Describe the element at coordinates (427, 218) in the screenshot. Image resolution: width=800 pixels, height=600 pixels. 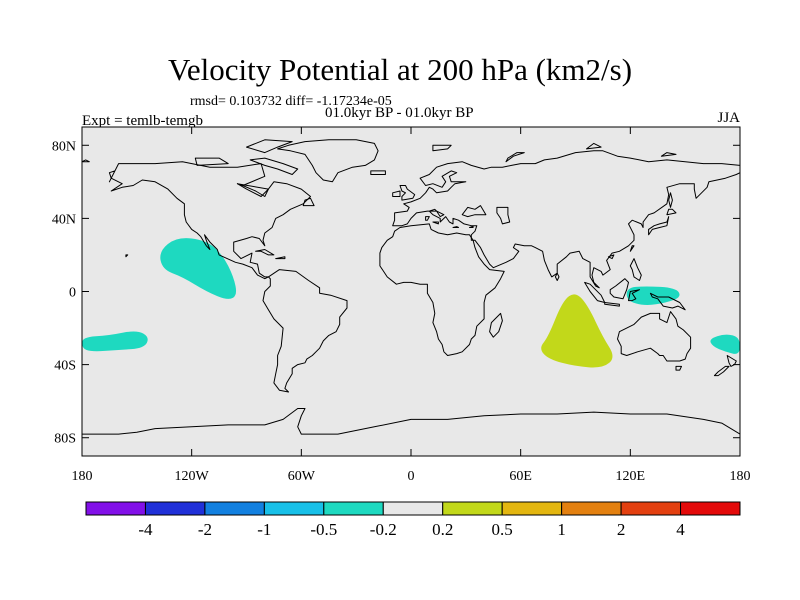
I see `coastline-sardinia` at that location.